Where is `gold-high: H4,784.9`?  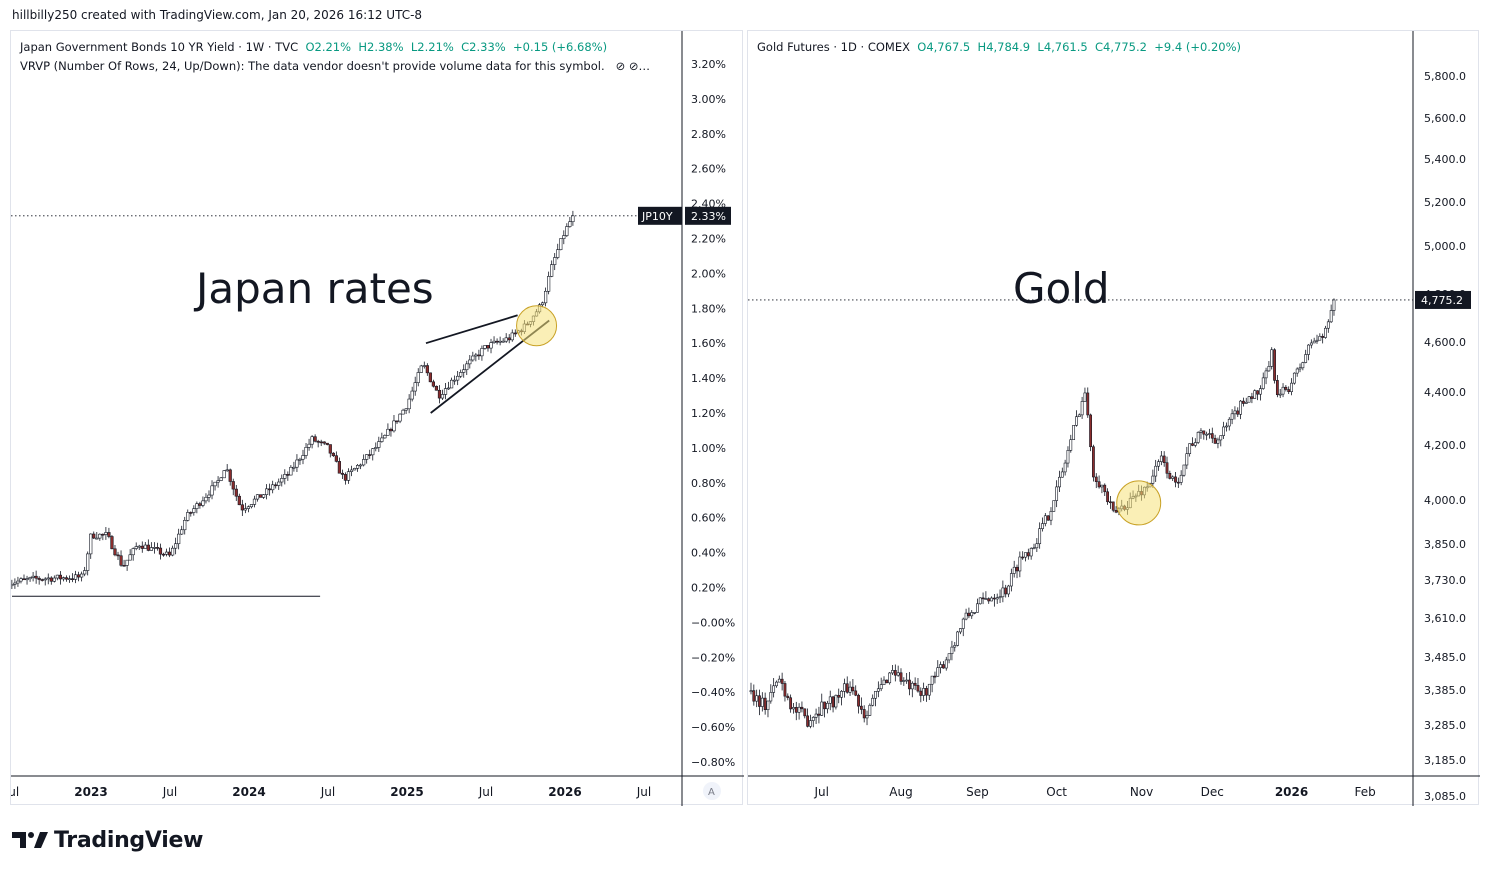 gold-high: H4,784.9 is located at coordinates (1004, 47).